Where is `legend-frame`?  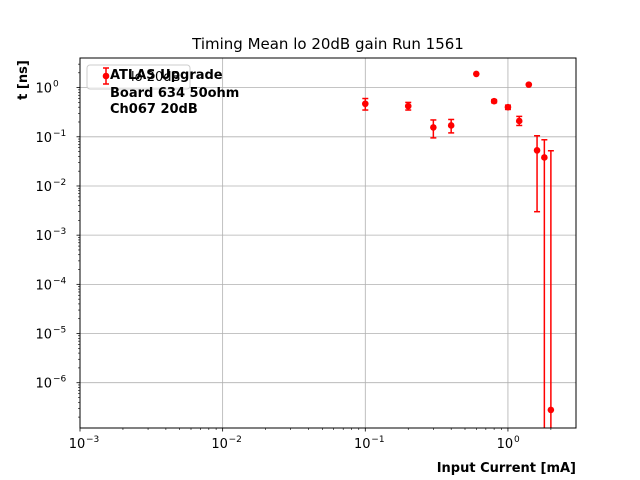
legend-frame is located at coordinates (138, 77).